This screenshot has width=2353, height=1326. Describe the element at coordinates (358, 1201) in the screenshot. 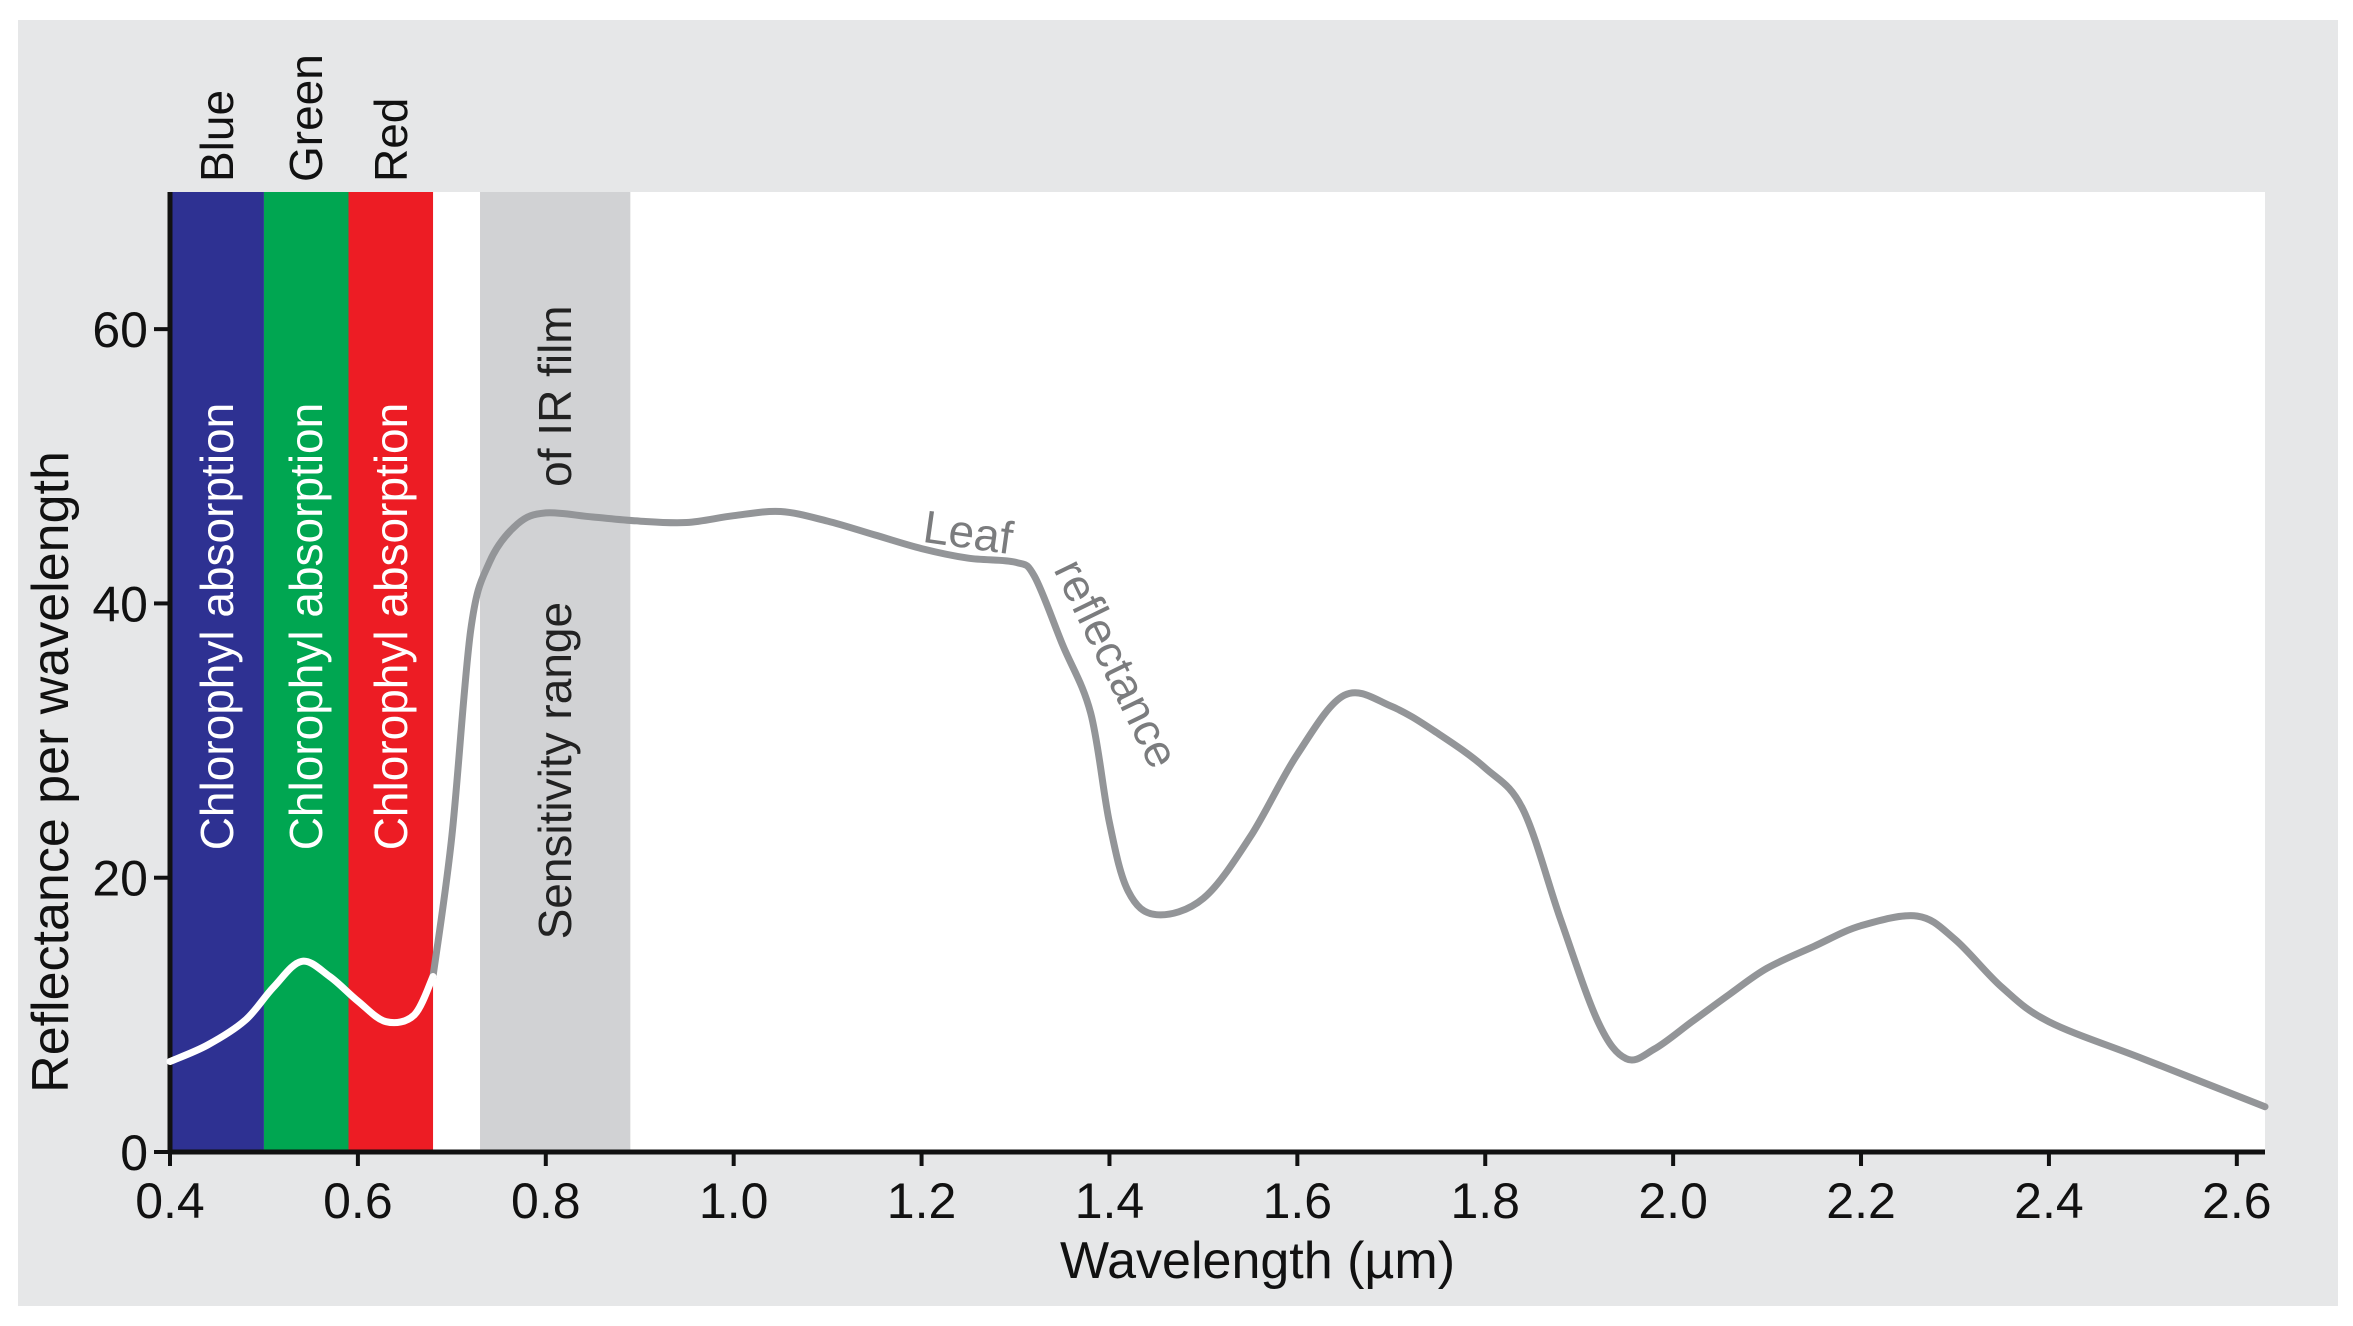

I see `x-tick-label: 0.6` at that location.